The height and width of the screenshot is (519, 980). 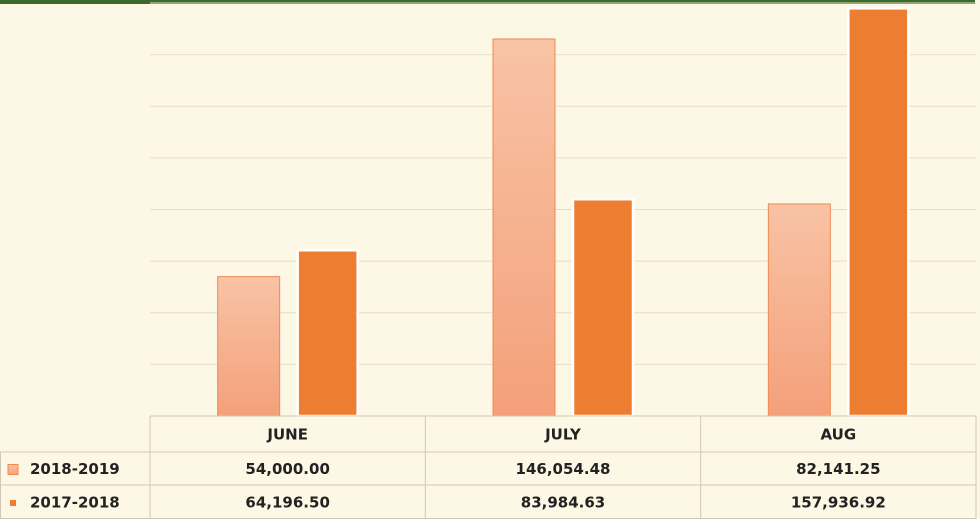 I want to click on legend-label: 2018-2019, so click(x=75, y=469).